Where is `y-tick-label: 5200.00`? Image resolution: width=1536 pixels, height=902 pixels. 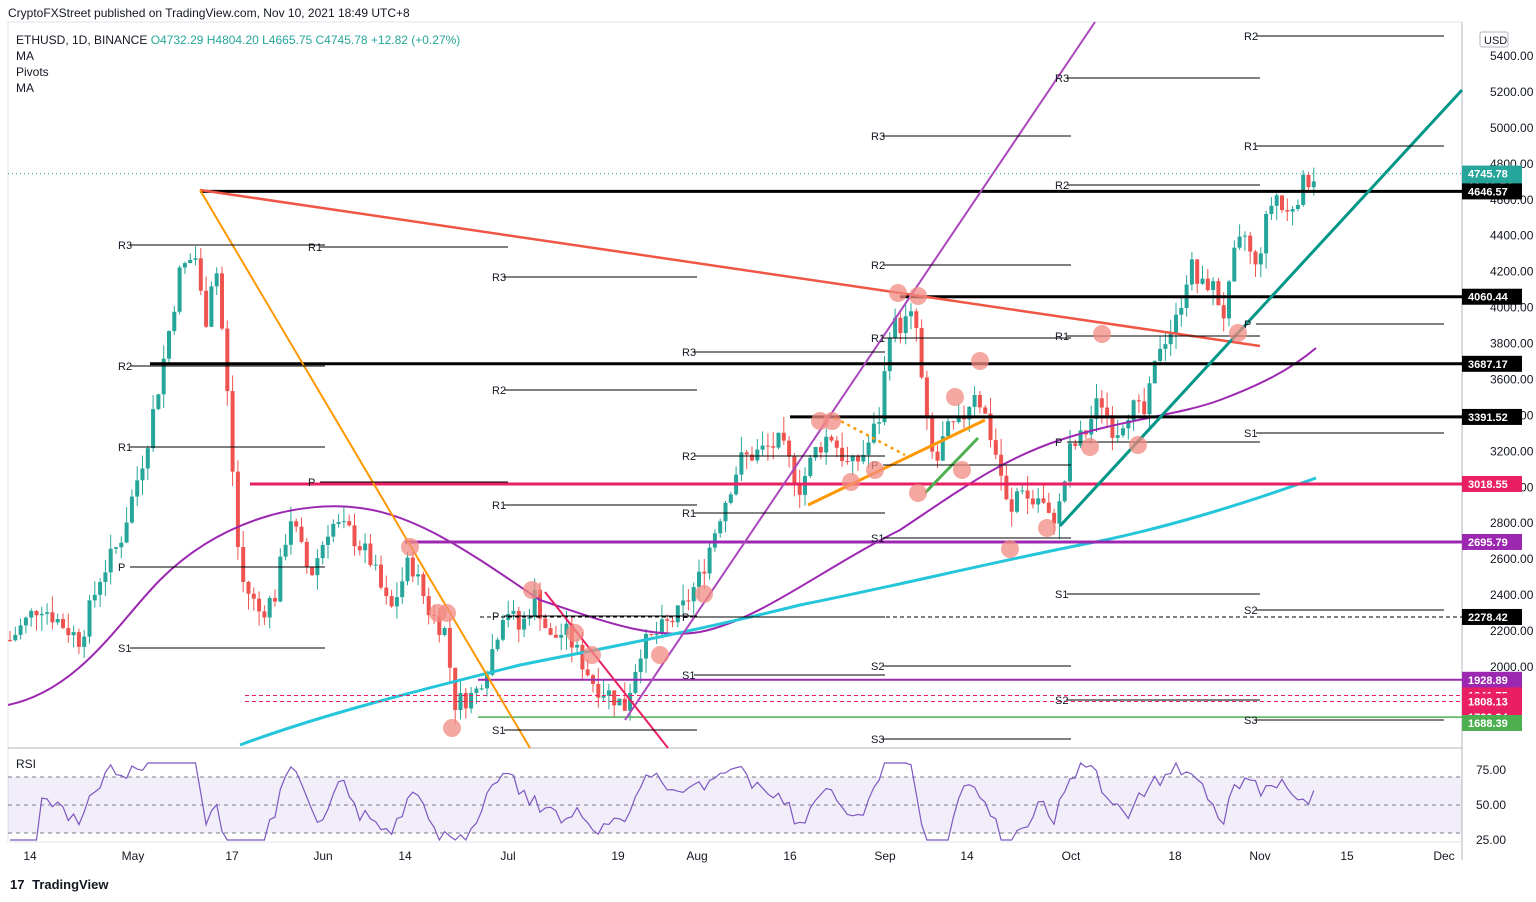 y-tick-label: 5200.00 is located at coordinates (1512, 92).